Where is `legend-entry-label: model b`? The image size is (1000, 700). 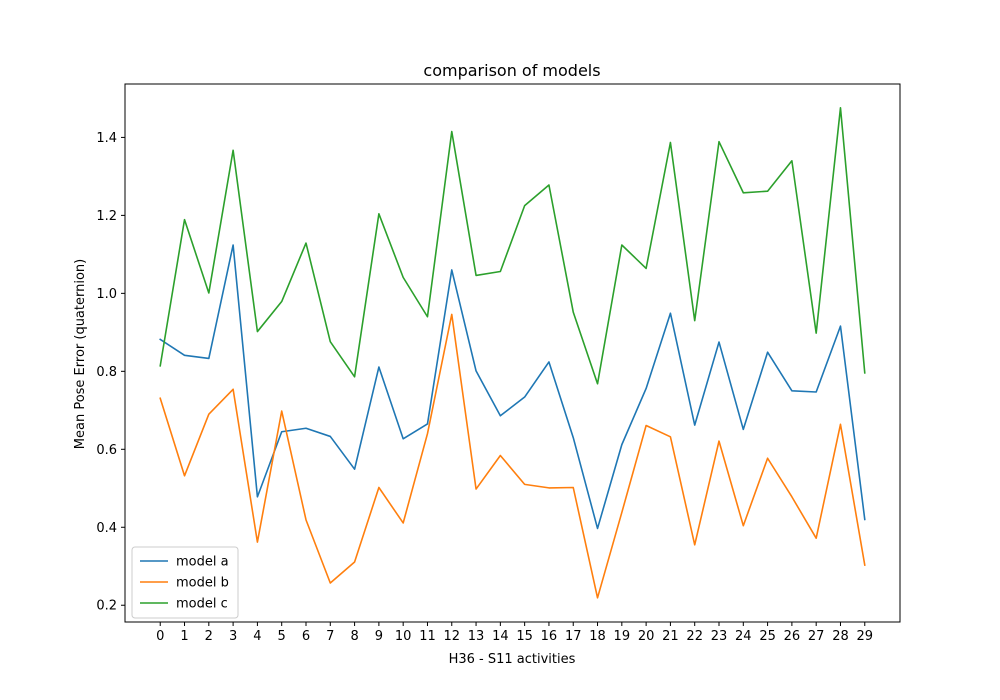 legend-entry-label: model b is located at coordinates (202, 583).